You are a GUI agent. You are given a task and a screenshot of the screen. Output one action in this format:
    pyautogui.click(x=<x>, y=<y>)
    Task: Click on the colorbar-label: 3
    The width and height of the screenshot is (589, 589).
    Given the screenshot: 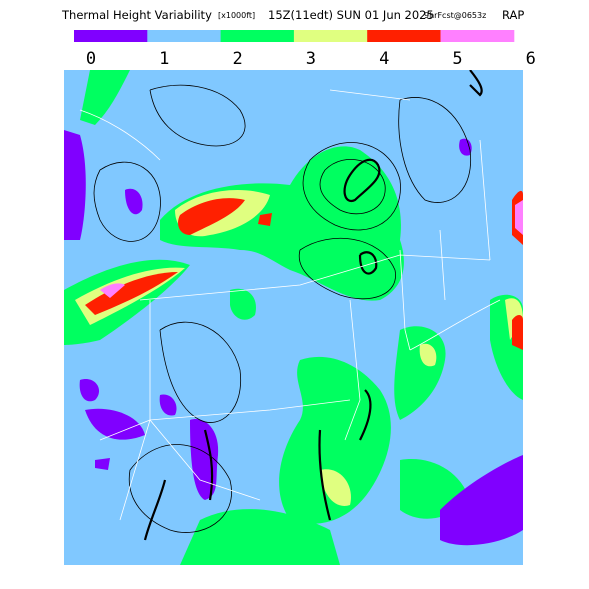 What is the action you would take?
    pyautogui.click(x=311, y=59)
    